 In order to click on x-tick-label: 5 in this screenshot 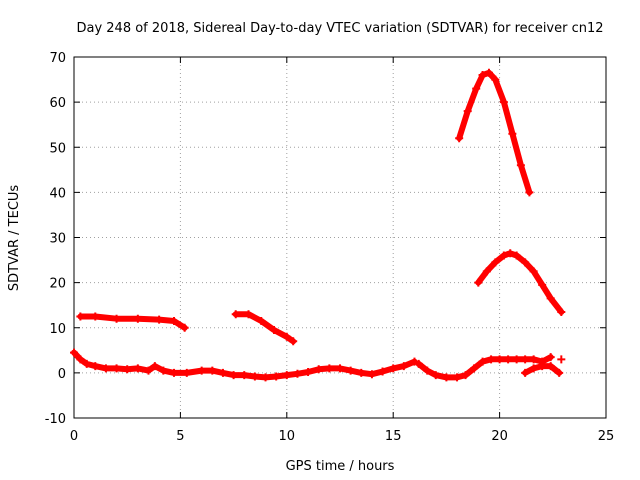, I will do `click(180, 436)`.